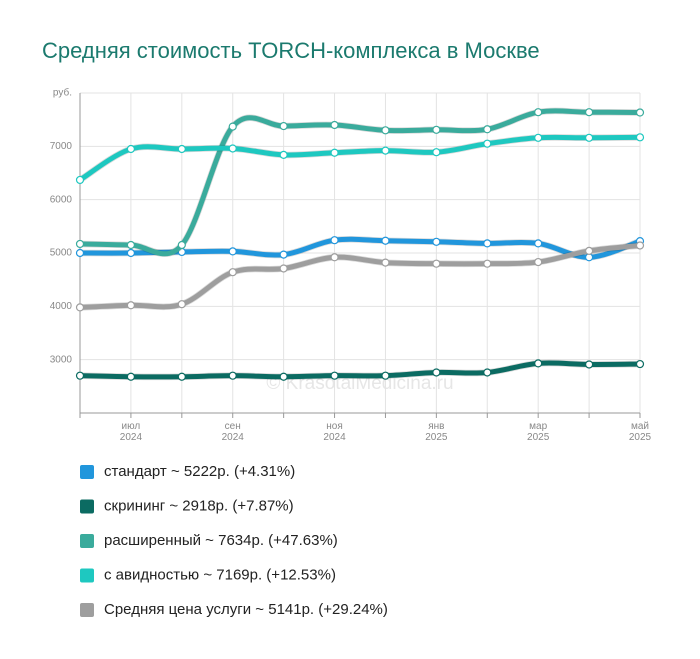 The image size is (700, 659). What do you see at coordinates (62, 93) in the screenshot?
I see `y-tick-label: руб.` at bounding box center [62, 93].